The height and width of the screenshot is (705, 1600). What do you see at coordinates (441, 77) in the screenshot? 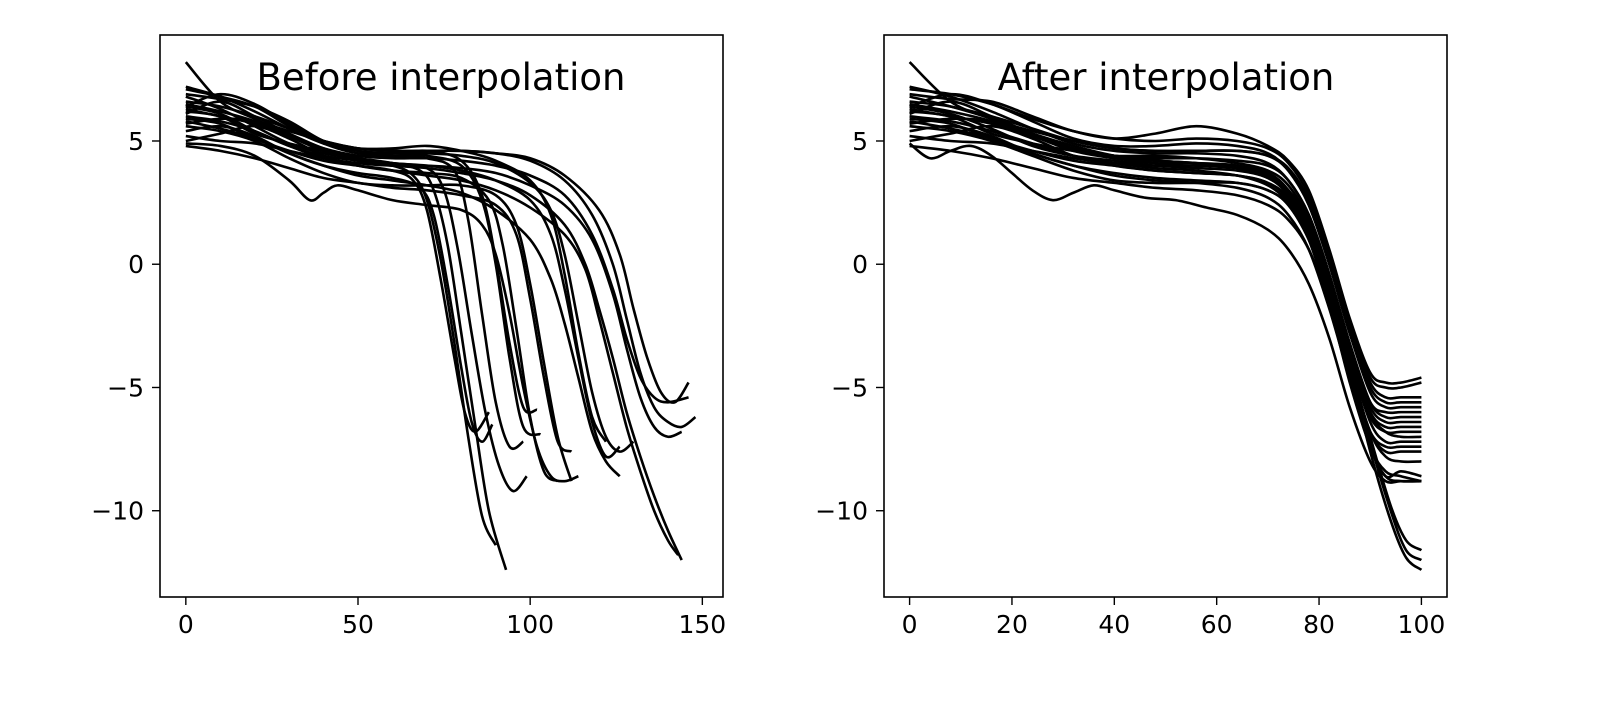
I see `chart-title: Before interpolation` at bounding box center [441, 77].